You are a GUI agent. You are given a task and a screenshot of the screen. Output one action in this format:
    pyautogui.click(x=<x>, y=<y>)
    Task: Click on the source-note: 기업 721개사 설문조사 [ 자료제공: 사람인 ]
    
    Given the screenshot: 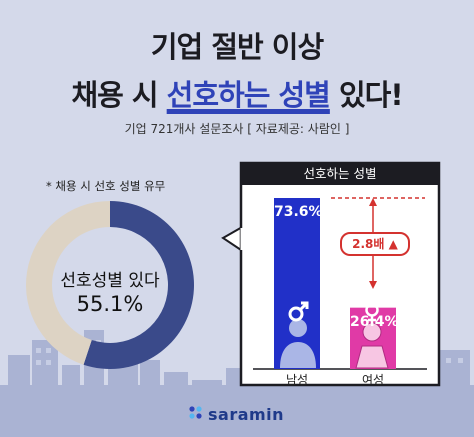 What is the action you would take?
    pyautogui.click(x=237, y=129)
    